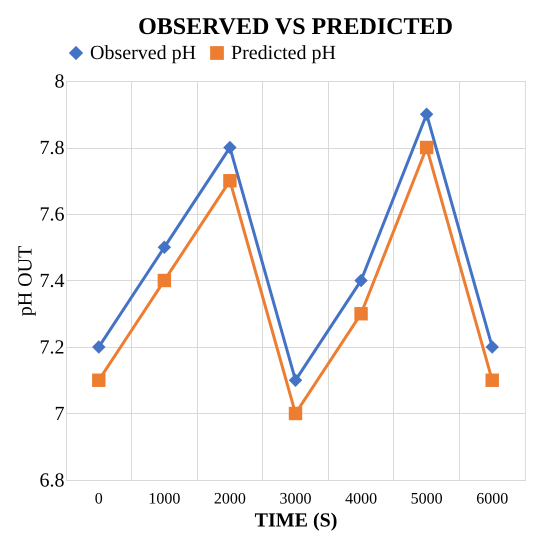 This screenshot has height=560, width=557. What do you see at coordinates (295, 27) in the screenshot?
I see `chart-title: OBSERVED VS PREDICTED` at bounding box center [295, 27].